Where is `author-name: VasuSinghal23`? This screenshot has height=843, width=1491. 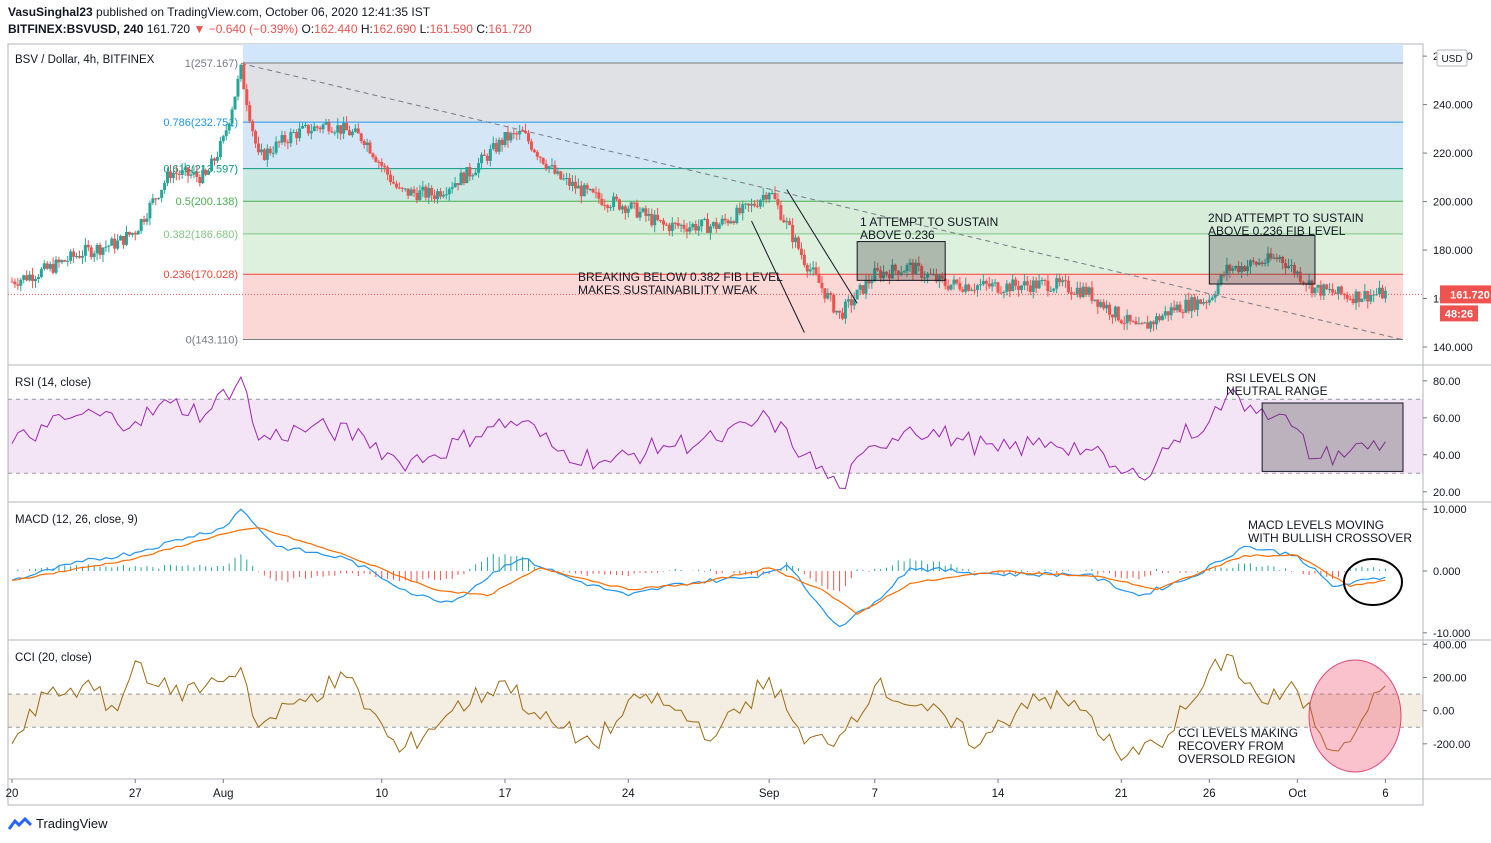
author-name: VasuSinghal23 is located at coordinates (50, 12).